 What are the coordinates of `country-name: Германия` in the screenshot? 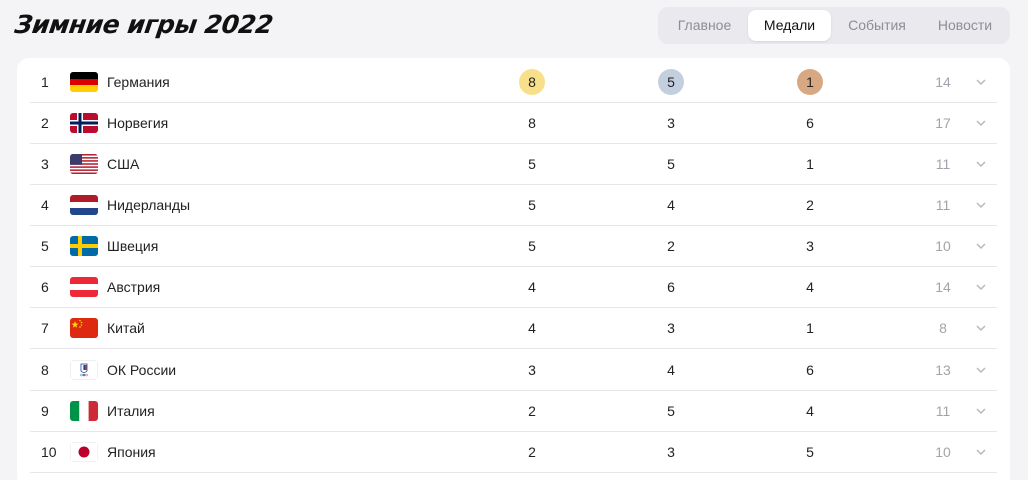 It's located at (138, 82).